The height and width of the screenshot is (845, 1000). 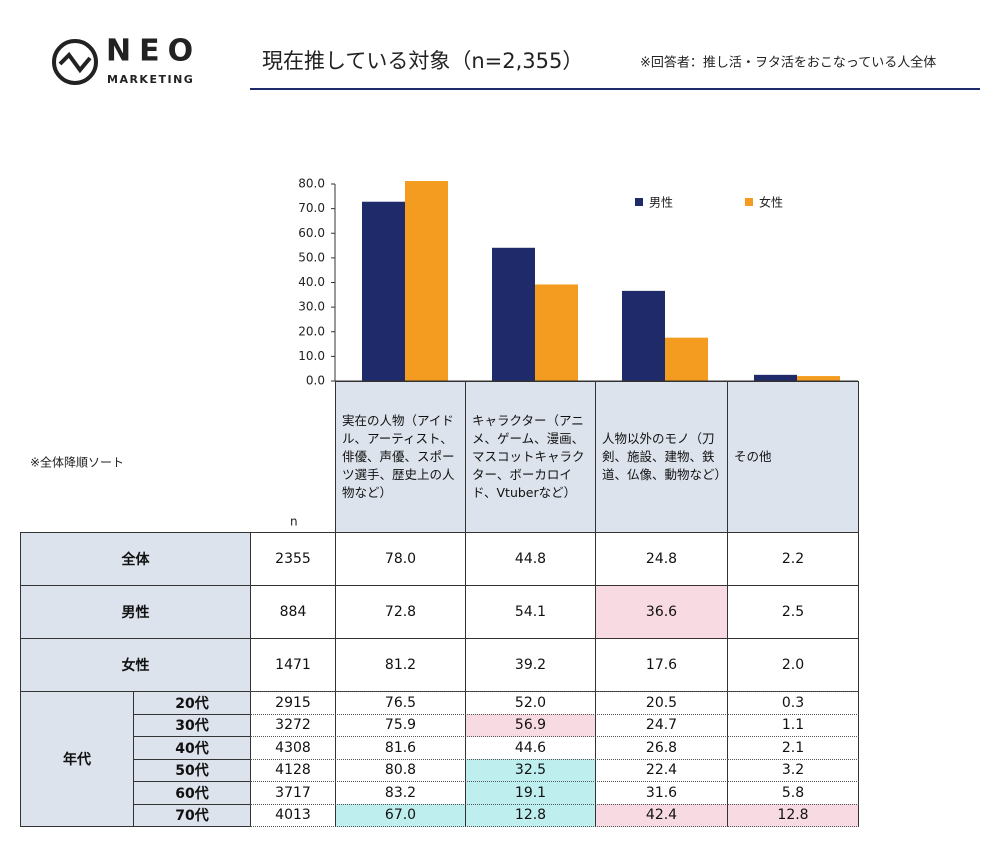 What do you see at coordinates (293, 559) in the screenshot?
I see `n-cell: 2355` at bounding box center [293, 559].